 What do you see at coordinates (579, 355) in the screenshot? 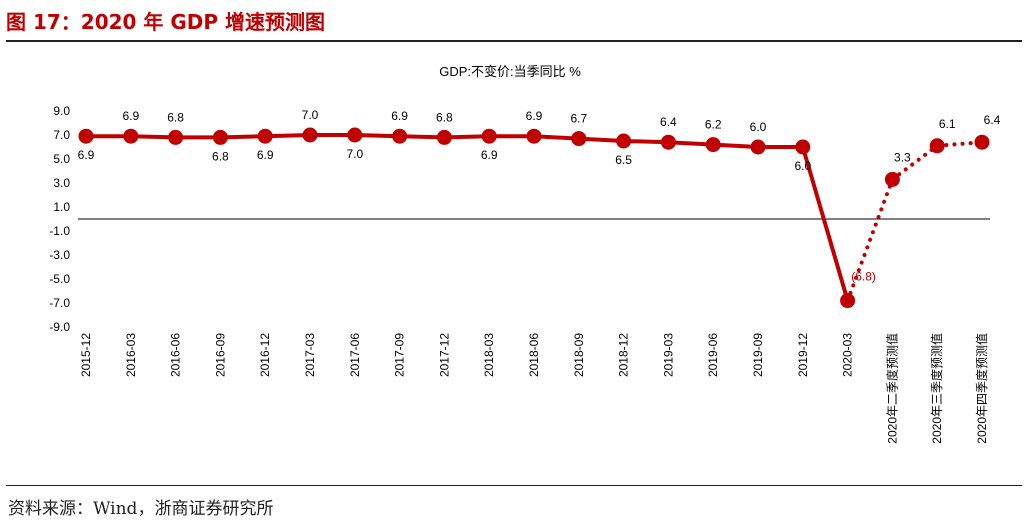
I see `x-tick-label: 2018-09` at bounding box center [579, 355].